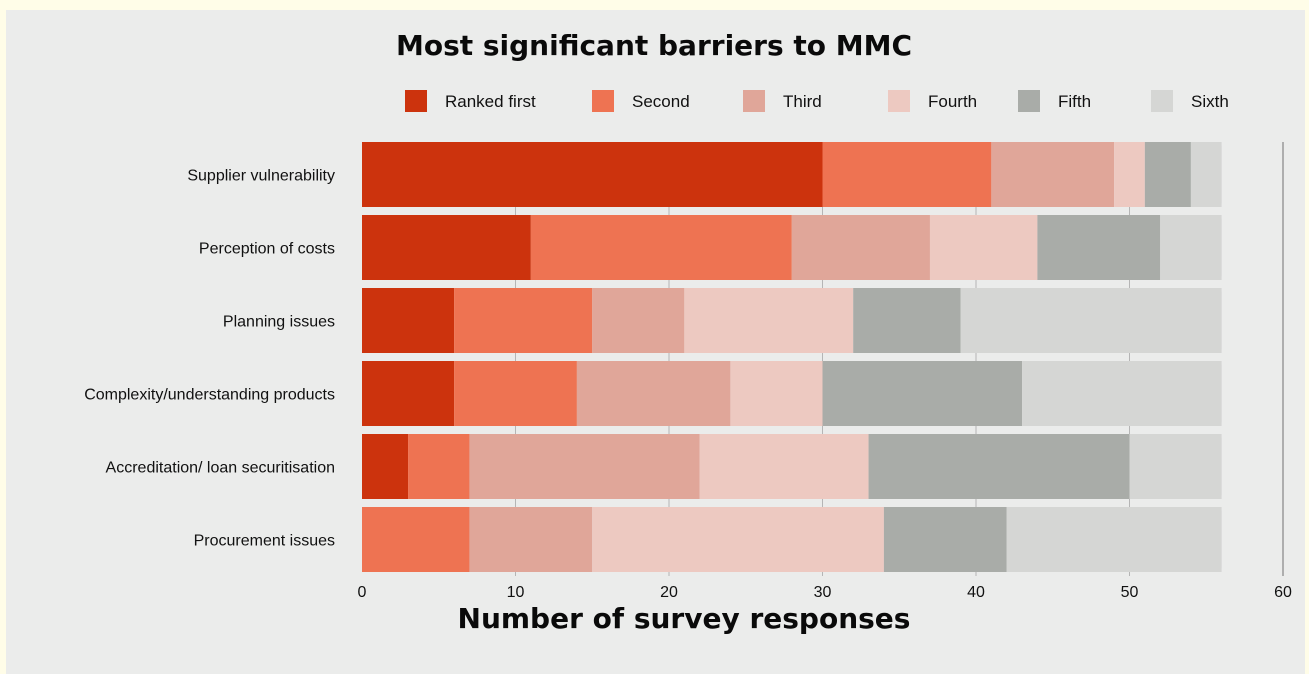 The width and height of the screenshot is (1309, 674). Describe the element at coordinates (738, 539) in the screenshot. I see `bar-procurement-issues-fourth` at that location.